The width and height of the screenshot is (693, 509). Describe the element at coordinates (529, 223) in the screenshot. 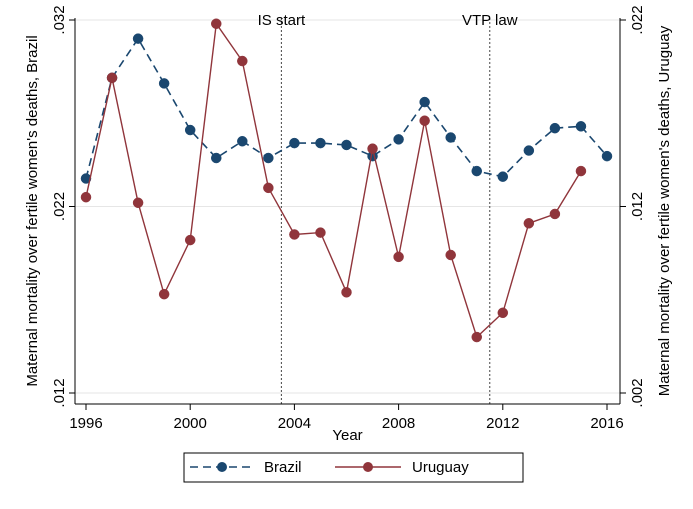

I see `series-uruguay-point-2013` at that location.